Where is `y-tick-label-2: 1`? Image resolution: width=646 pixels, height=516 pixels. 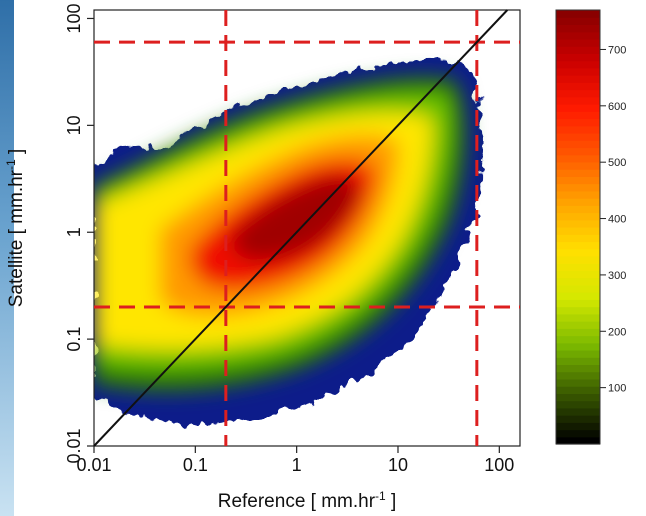
y-tick-label-2: 1 is located at coordinates (74, 232).